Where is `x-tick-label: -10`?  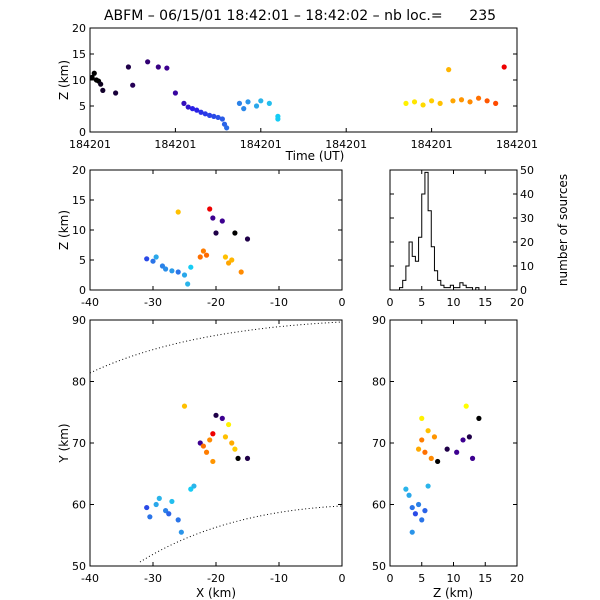
x-tick-label: -10 is located at coordinates (279, 302).